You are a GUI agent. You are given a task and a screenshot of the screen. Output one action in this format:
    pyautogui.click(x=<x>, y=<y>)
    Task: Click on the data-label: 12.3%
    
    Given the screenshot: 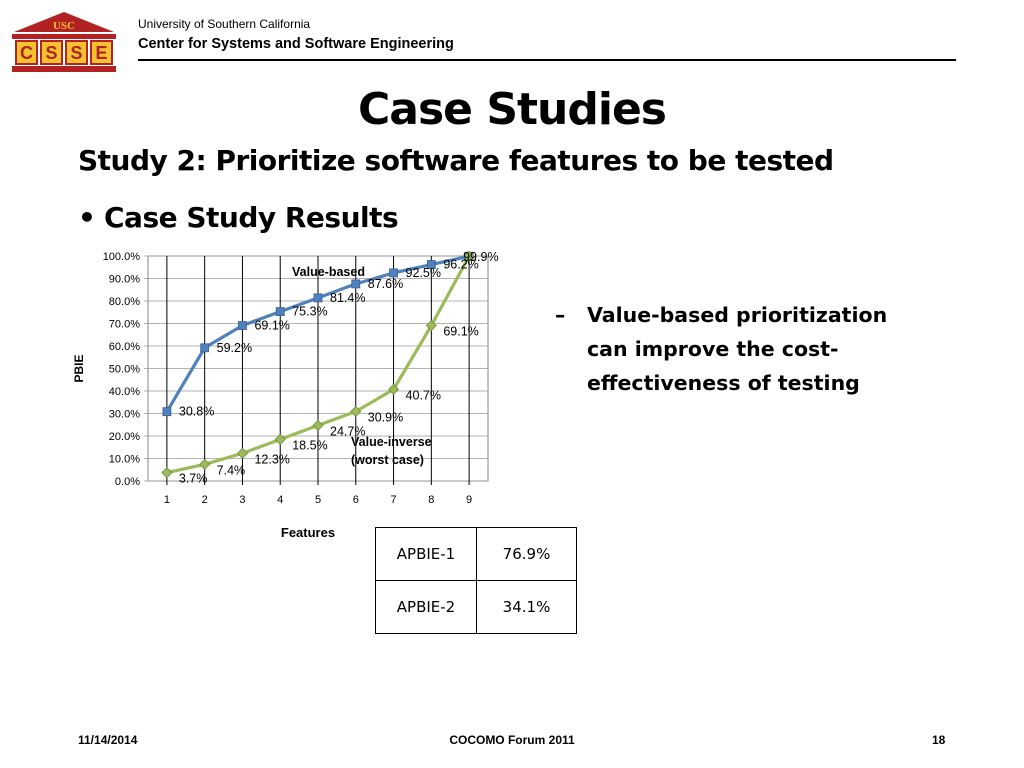 What is the action you would take?
    pyautogui.click(x=271, y=459)
    